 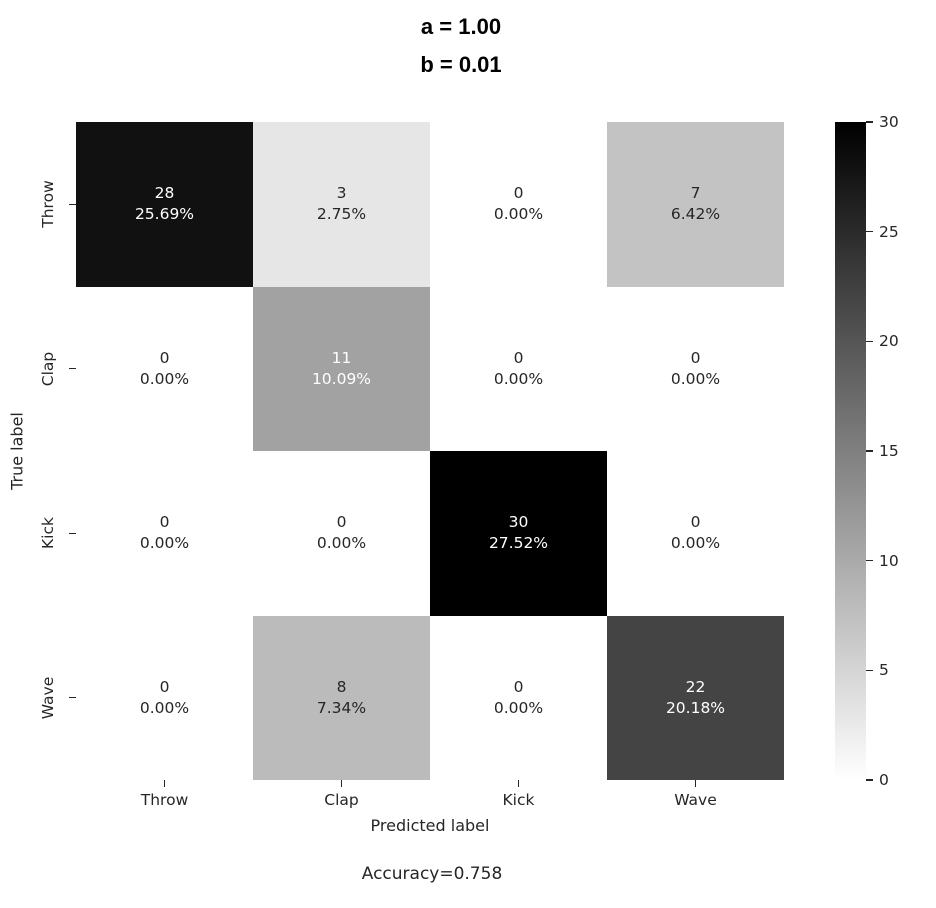 I want to click on cell-percent: 7.34%, so click(x=341, y=707).